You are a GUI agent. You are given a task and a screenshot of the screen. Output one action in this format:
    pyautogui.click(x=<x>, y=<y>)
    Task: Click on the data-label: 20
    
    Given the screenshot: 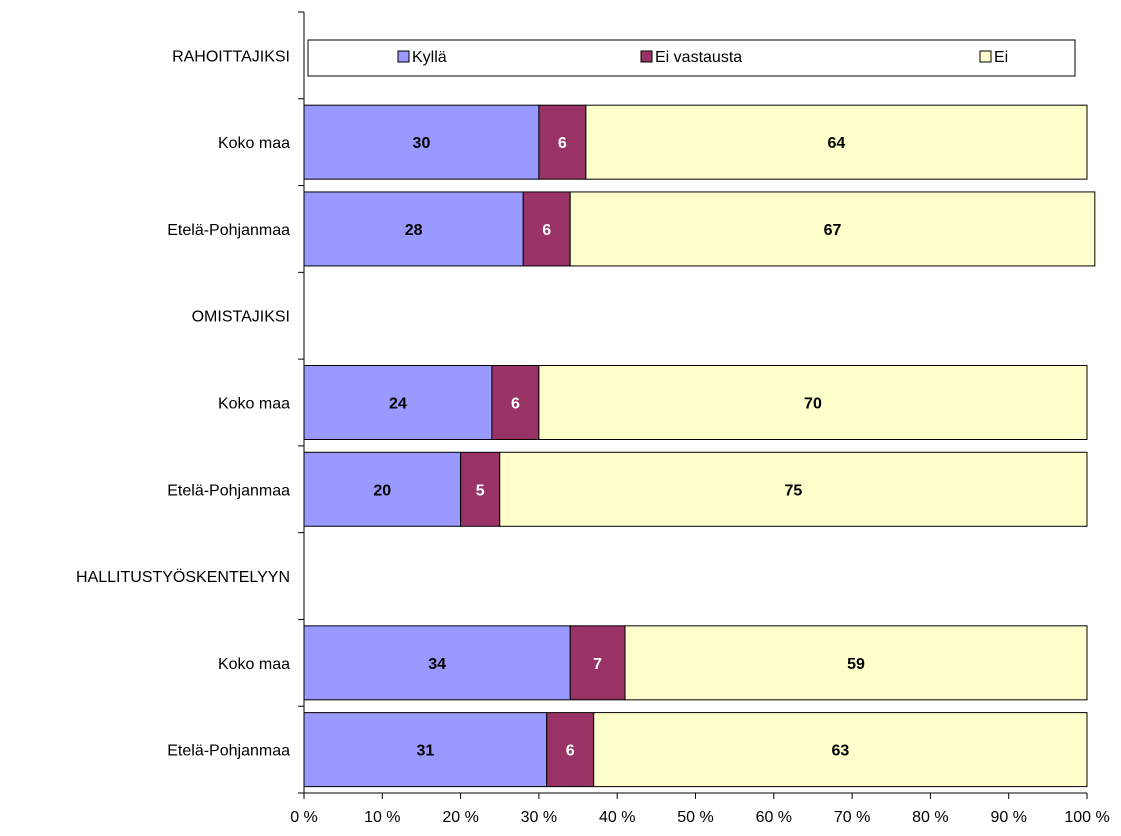 What is the action you would take?
    pyautogui.click(x=382, y=490)
    